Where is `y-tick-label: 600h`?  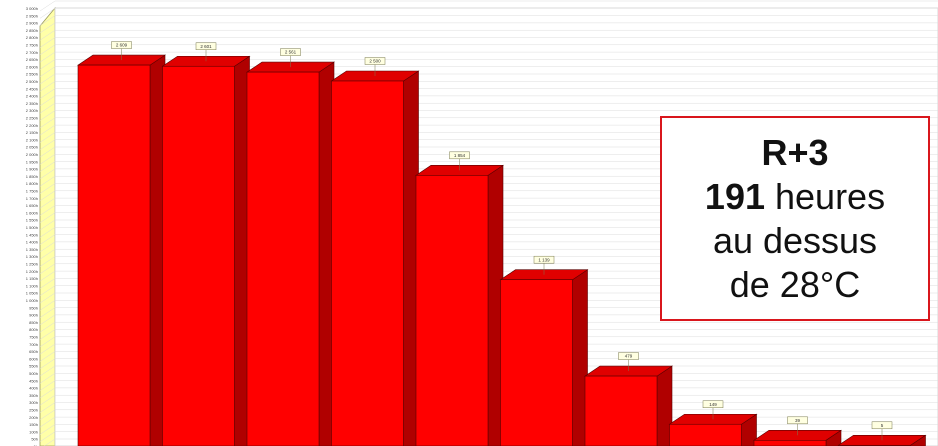 y-tick-label: 600h is located at coordinates (33, 358).